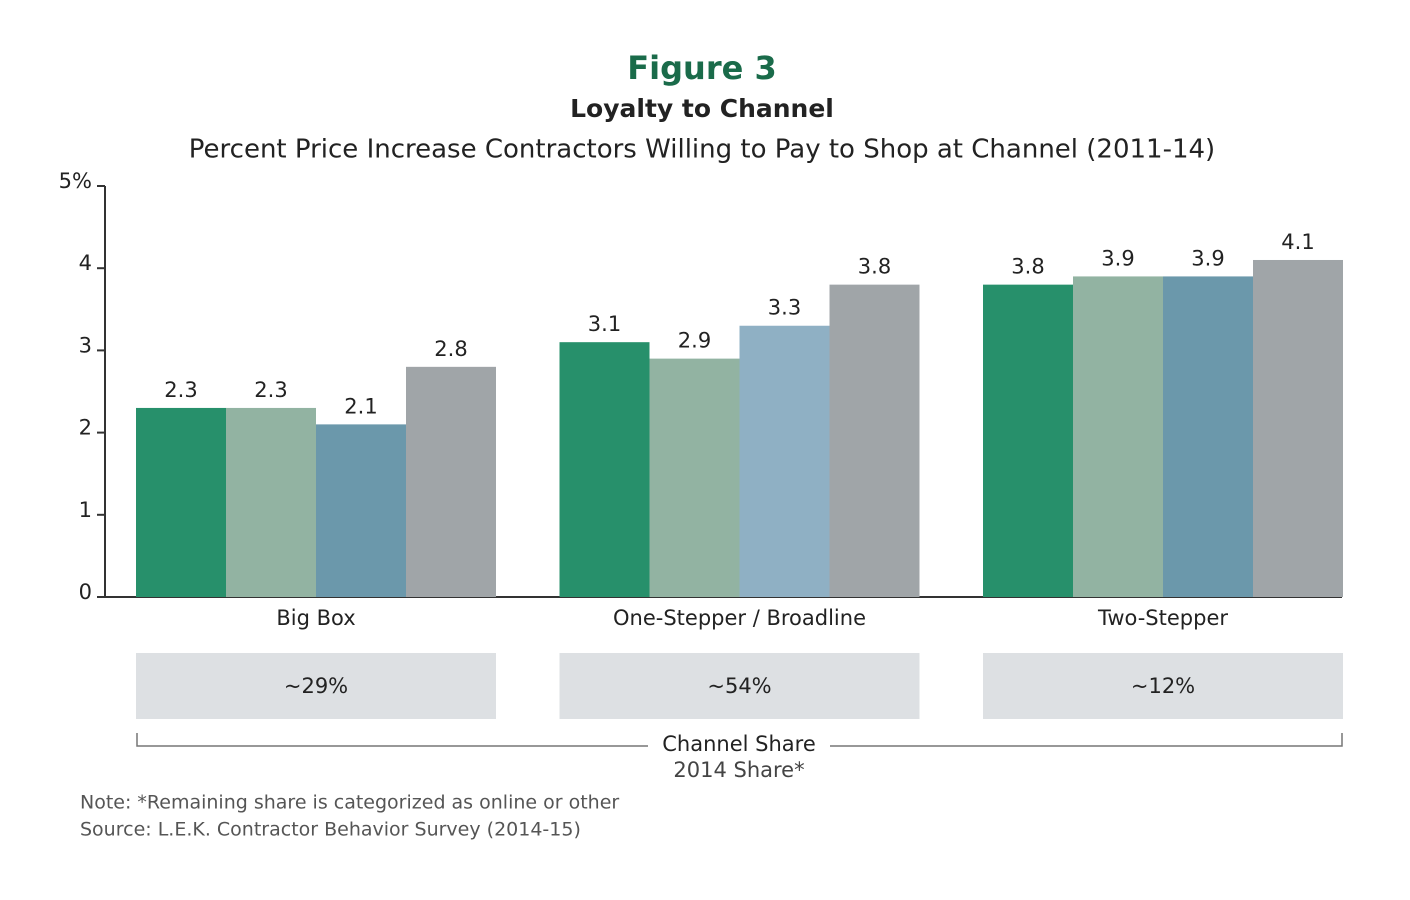  I want to click on x-tick-label: Big Box, so click(315, 618).